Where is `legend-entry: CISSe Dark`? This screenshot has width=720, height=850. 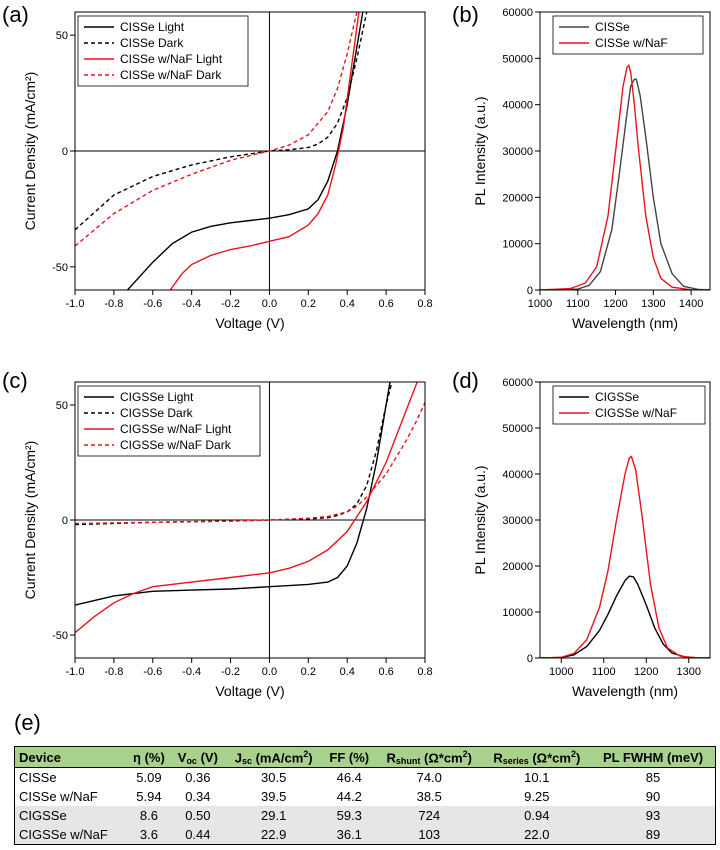
legend-entry: CISSe Dark is located at coordinates (152, 43).